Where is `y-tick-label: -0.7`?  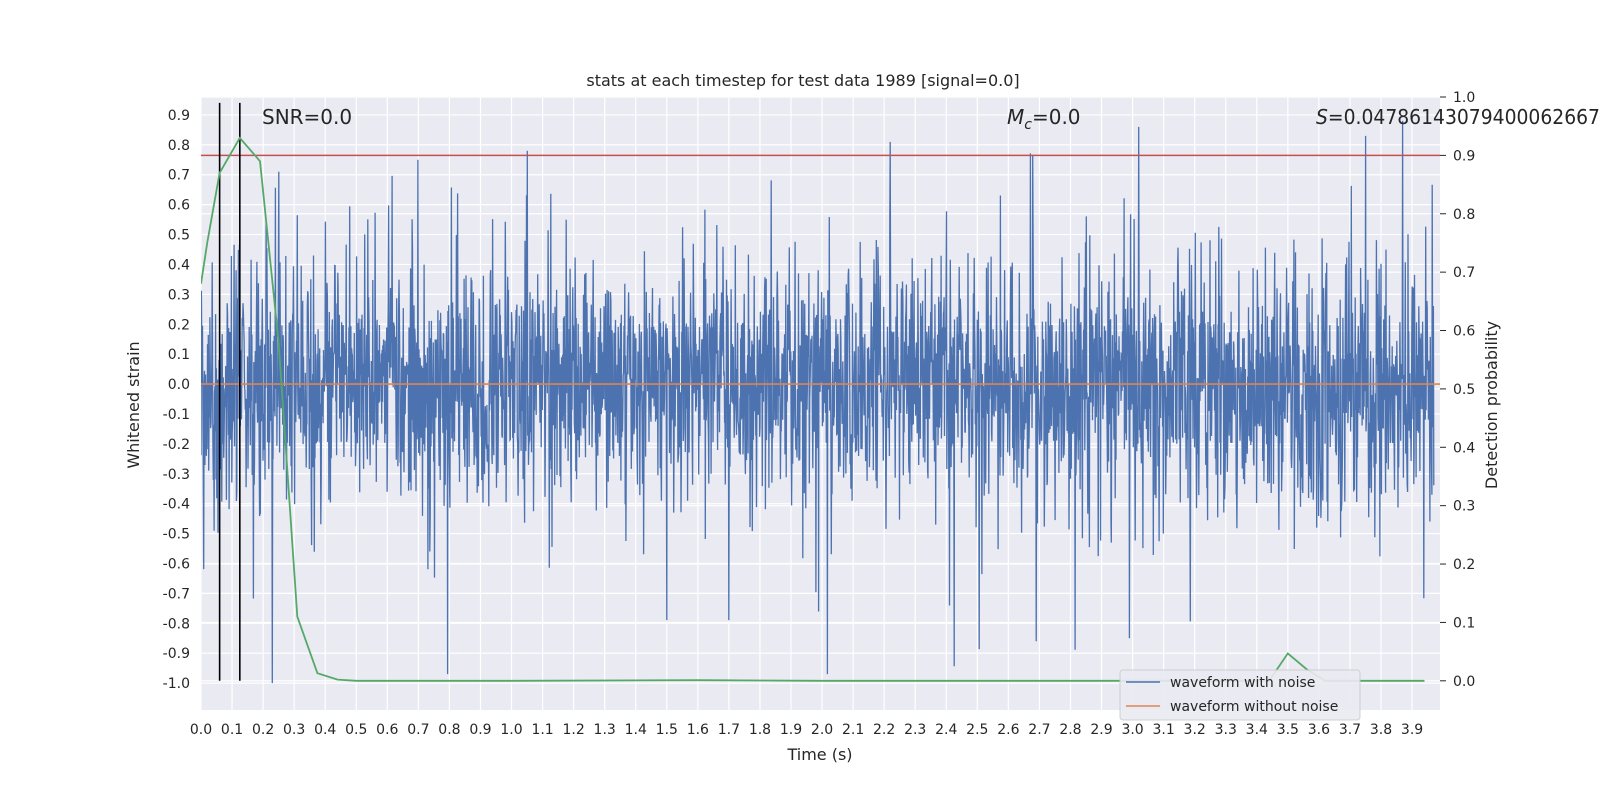 y-tick-label: -0.7 is located at coordinates (176, 594).